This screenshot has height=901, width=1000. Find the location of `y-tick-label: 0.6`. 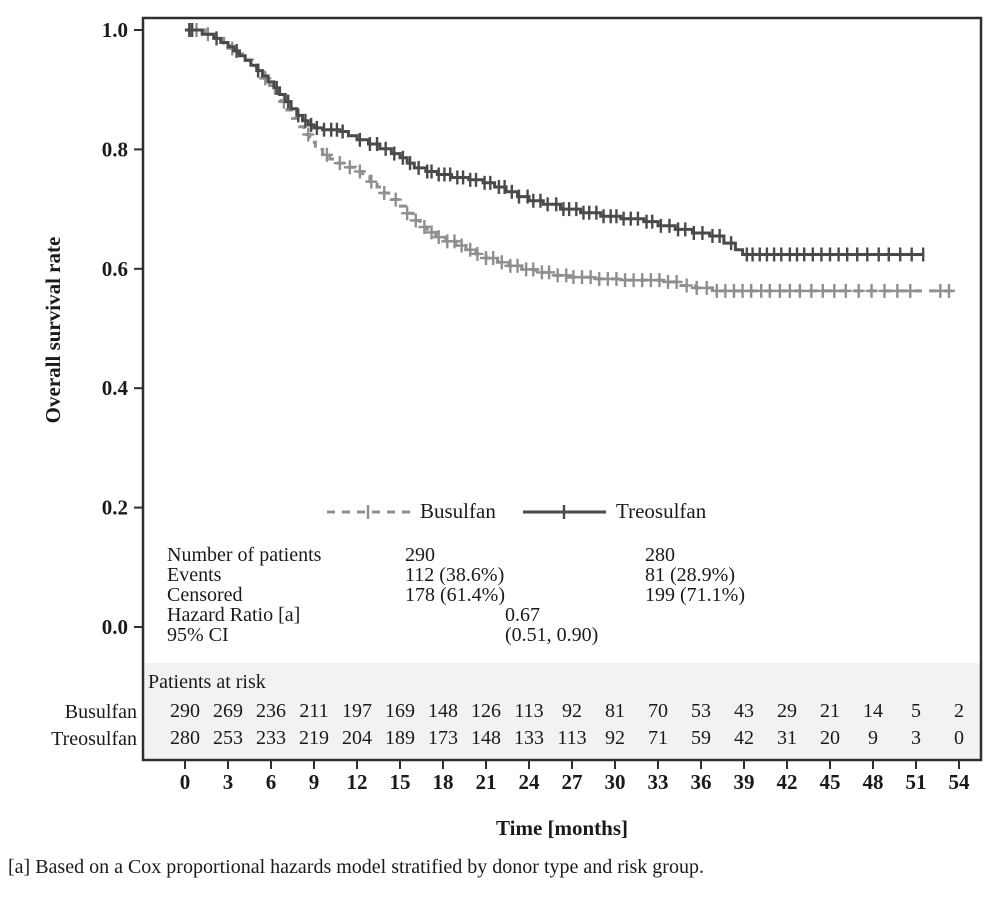

y-tick-label: 0.6 is located at coordinates (115, 269).